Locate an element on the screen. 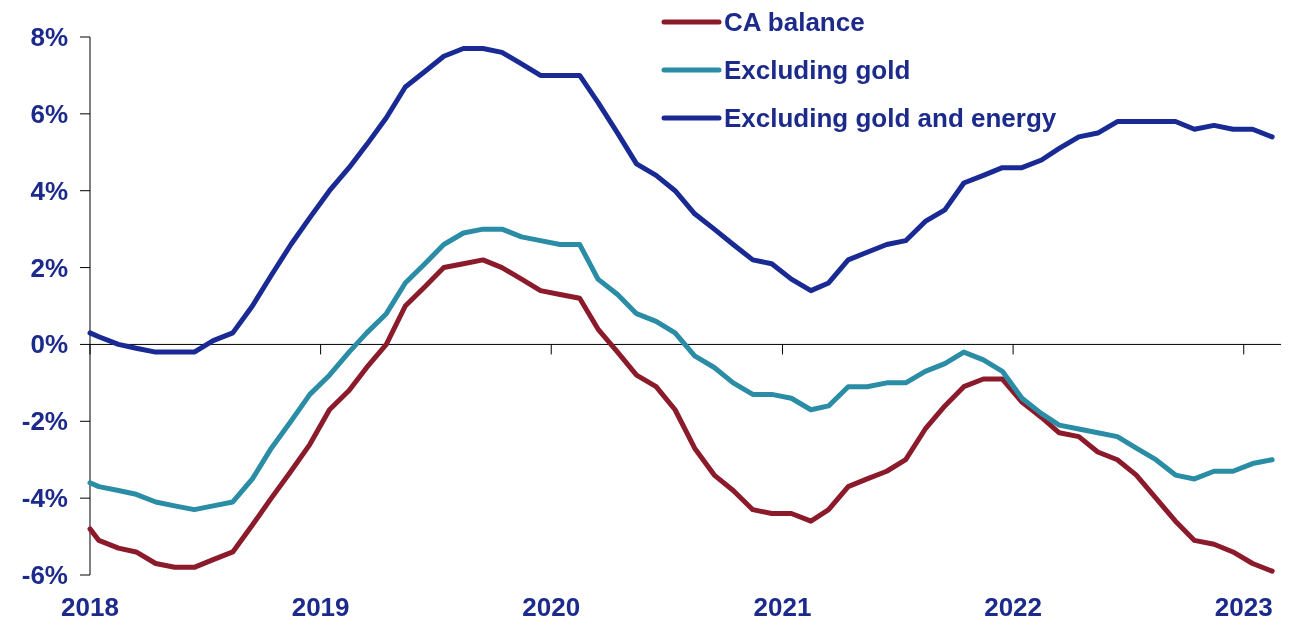 The height and width of the screenshot is (634, 1295). x-tick-label: 2023 is located at coordinates (1243, 607).